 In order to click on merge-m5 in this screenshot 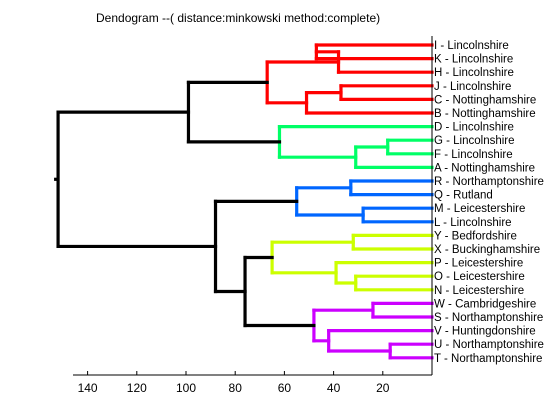, I will do `click(303, 82)`.